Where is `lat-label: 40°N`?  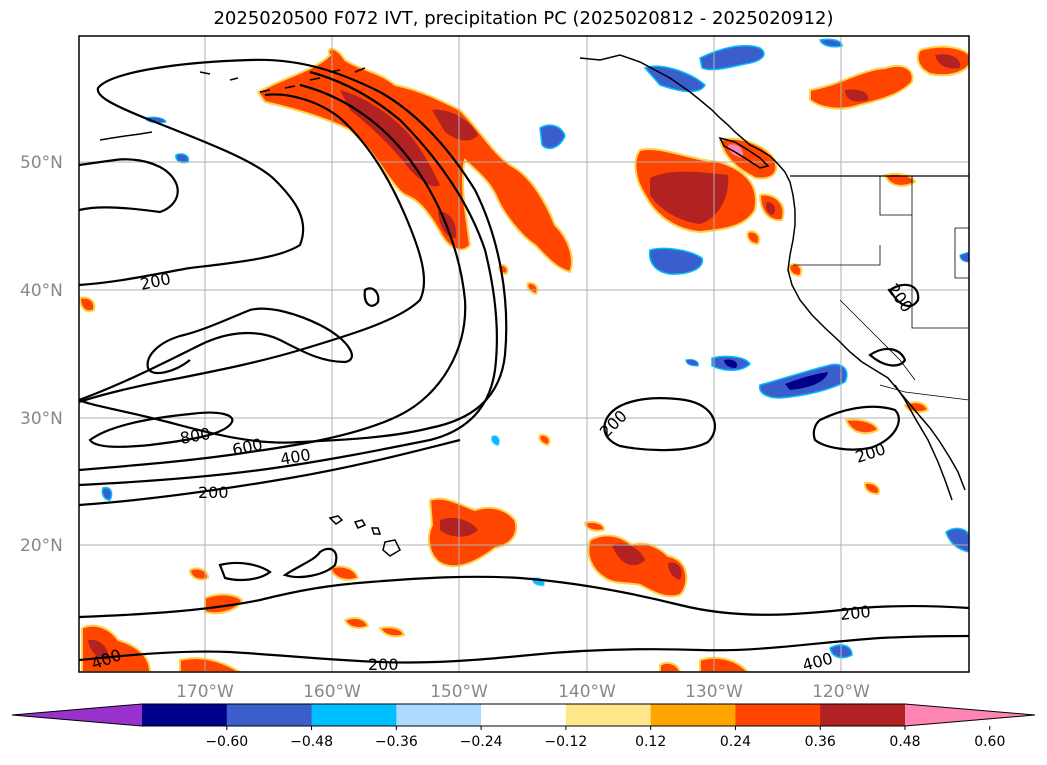 lat-label: 40°N is located at coordinates (41, 291).